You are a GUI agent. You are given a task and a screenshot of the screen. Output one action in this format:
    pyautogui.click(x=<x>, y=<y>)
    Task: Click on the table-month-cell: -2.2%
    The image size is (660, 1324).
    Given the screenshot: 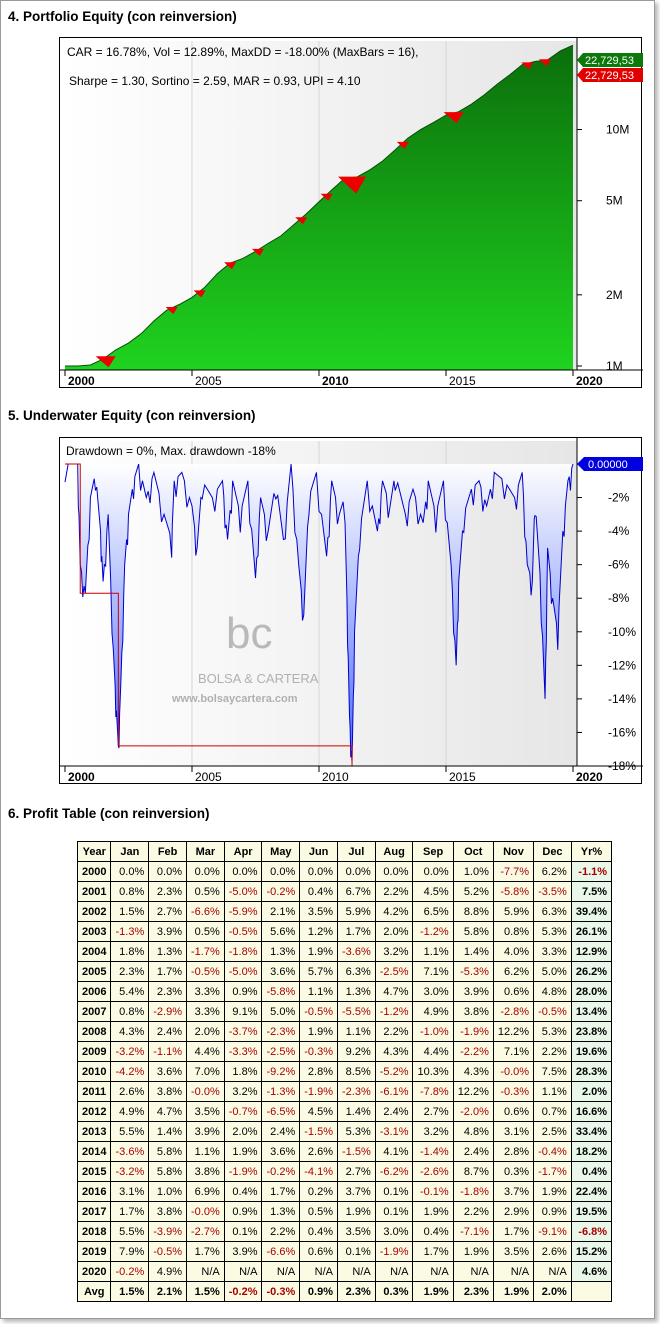 What is the action you would take?
    pyautogui.click(x=473, y=1051)
    